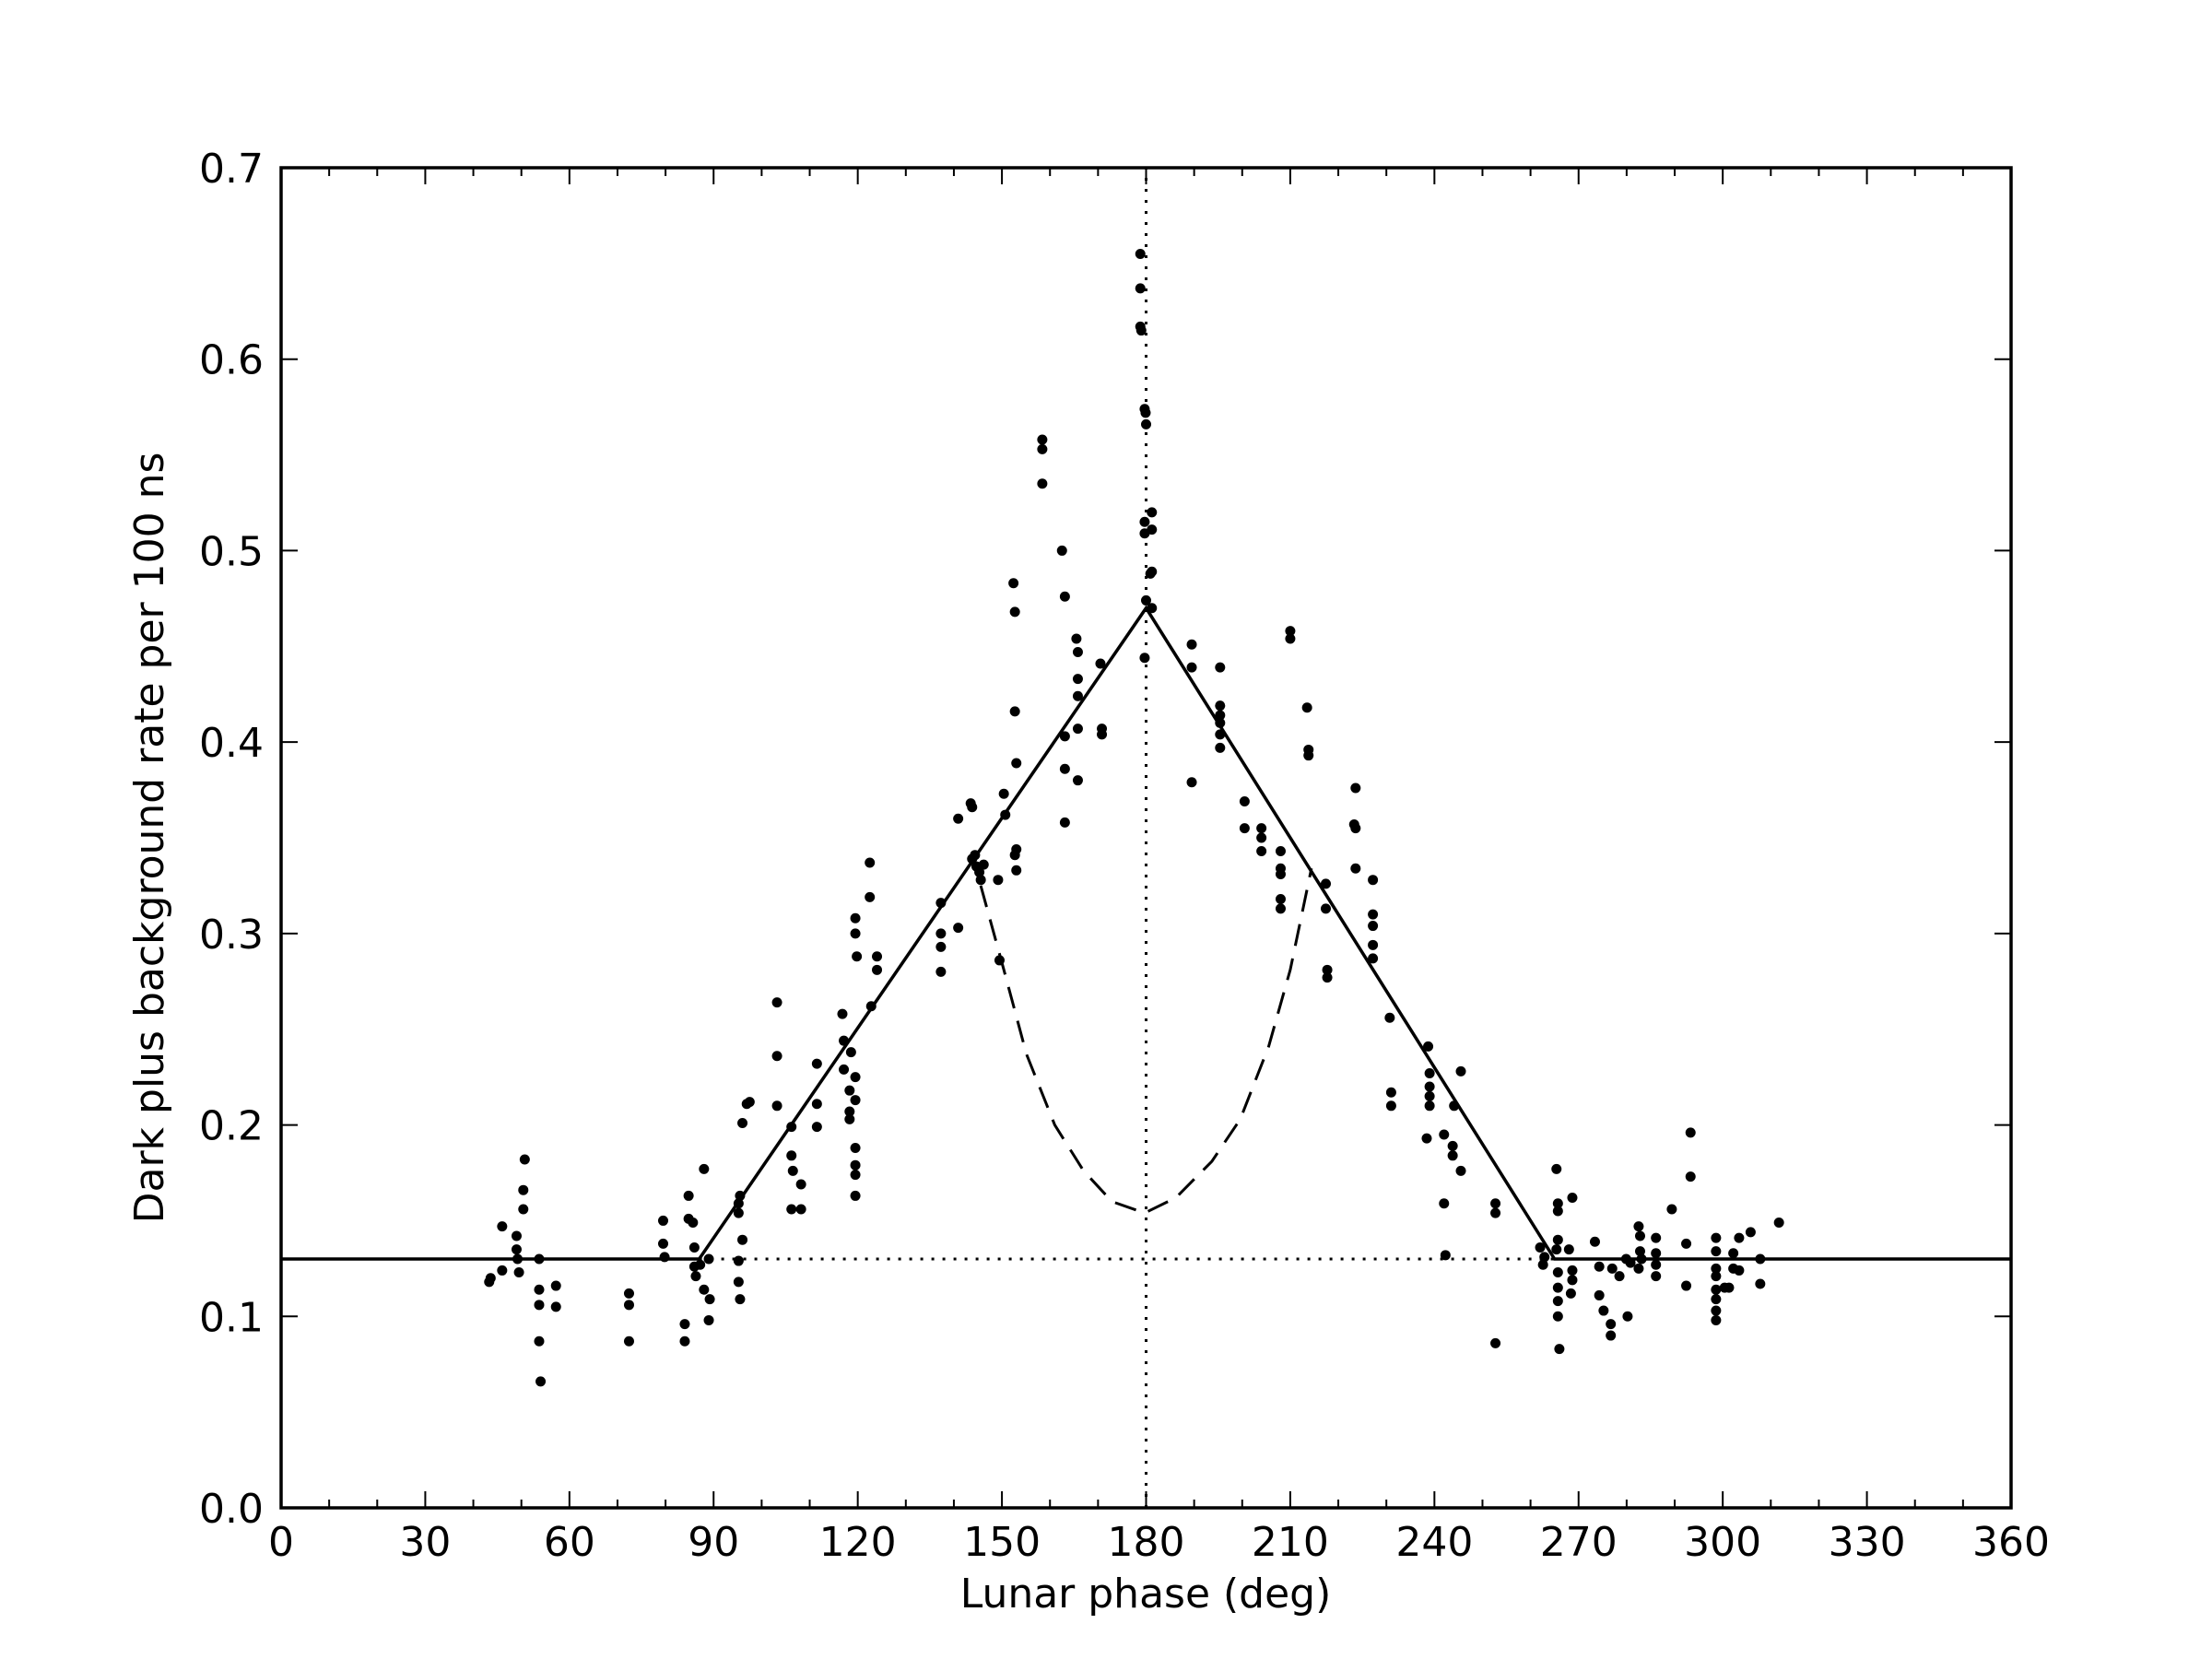  I want to click on x-tick-label: 300, so click(1722, 1542).